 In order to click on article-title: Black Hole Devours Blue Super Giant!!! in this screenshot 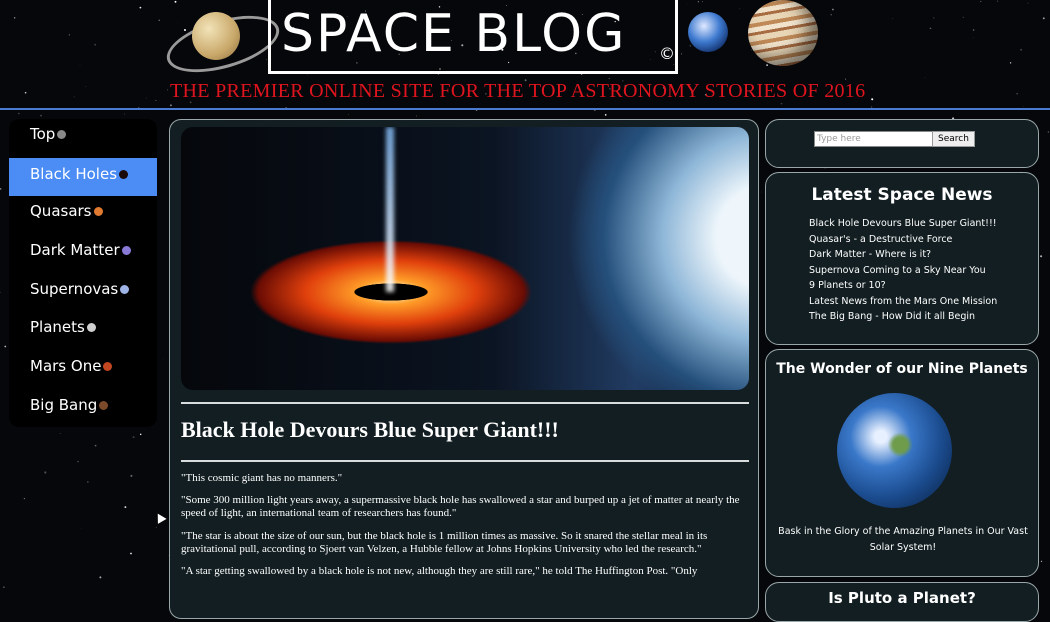, I will do `click(370, 430)`.